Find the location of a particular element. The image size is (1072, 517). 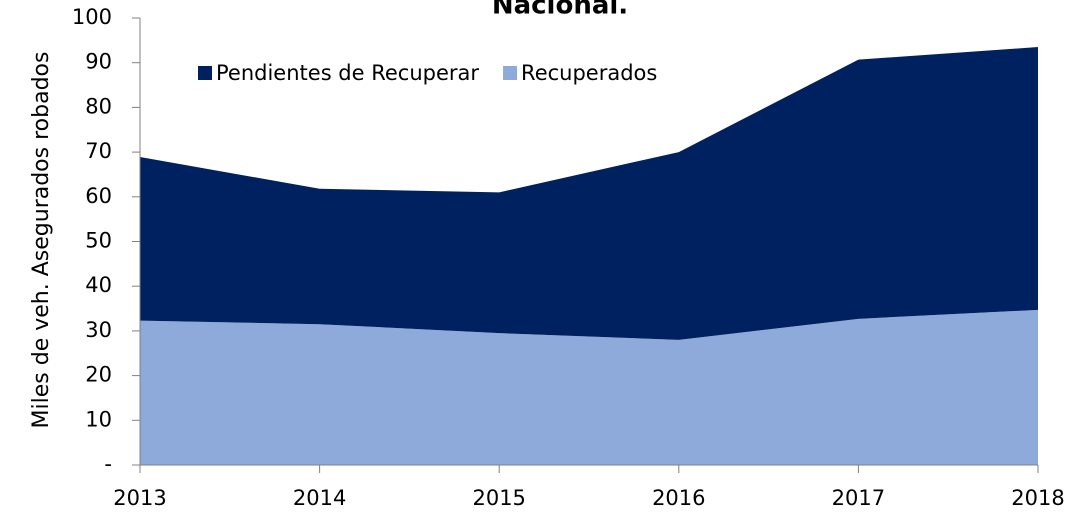

legend-label: Pendientes de Recuperar is located at coordinates (347, 73).